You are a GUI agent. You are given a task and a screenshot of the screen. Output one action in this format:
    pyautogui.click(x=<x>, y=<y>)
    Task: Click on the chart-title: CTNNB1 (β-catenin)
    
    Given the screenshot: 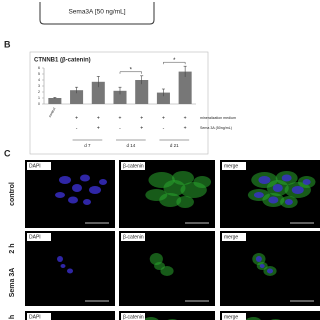 What is the action you would take?
    pyautogui.click(x=62, y=61)
    